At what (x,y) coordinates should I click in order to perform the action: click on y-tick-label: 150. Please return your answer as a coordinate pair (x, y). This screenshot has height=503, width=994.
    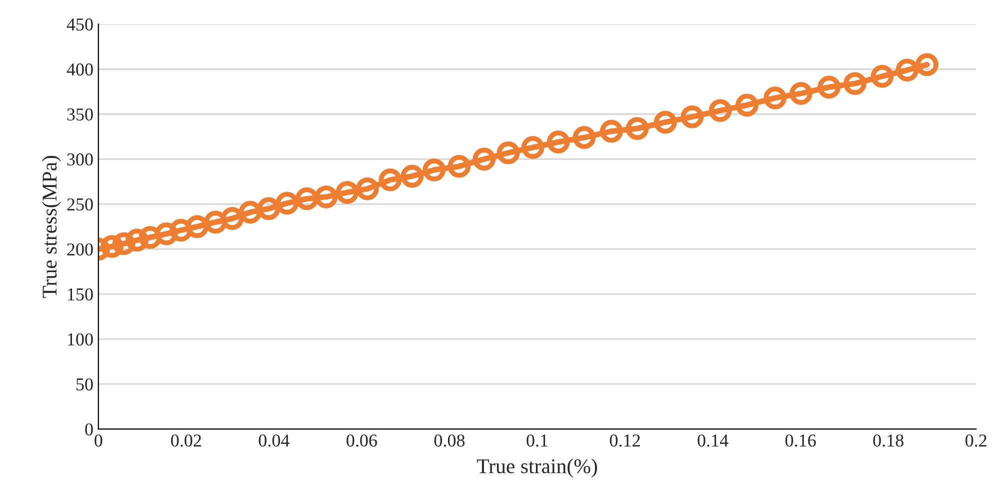
    Looking at the image, I should click on (80, 294).